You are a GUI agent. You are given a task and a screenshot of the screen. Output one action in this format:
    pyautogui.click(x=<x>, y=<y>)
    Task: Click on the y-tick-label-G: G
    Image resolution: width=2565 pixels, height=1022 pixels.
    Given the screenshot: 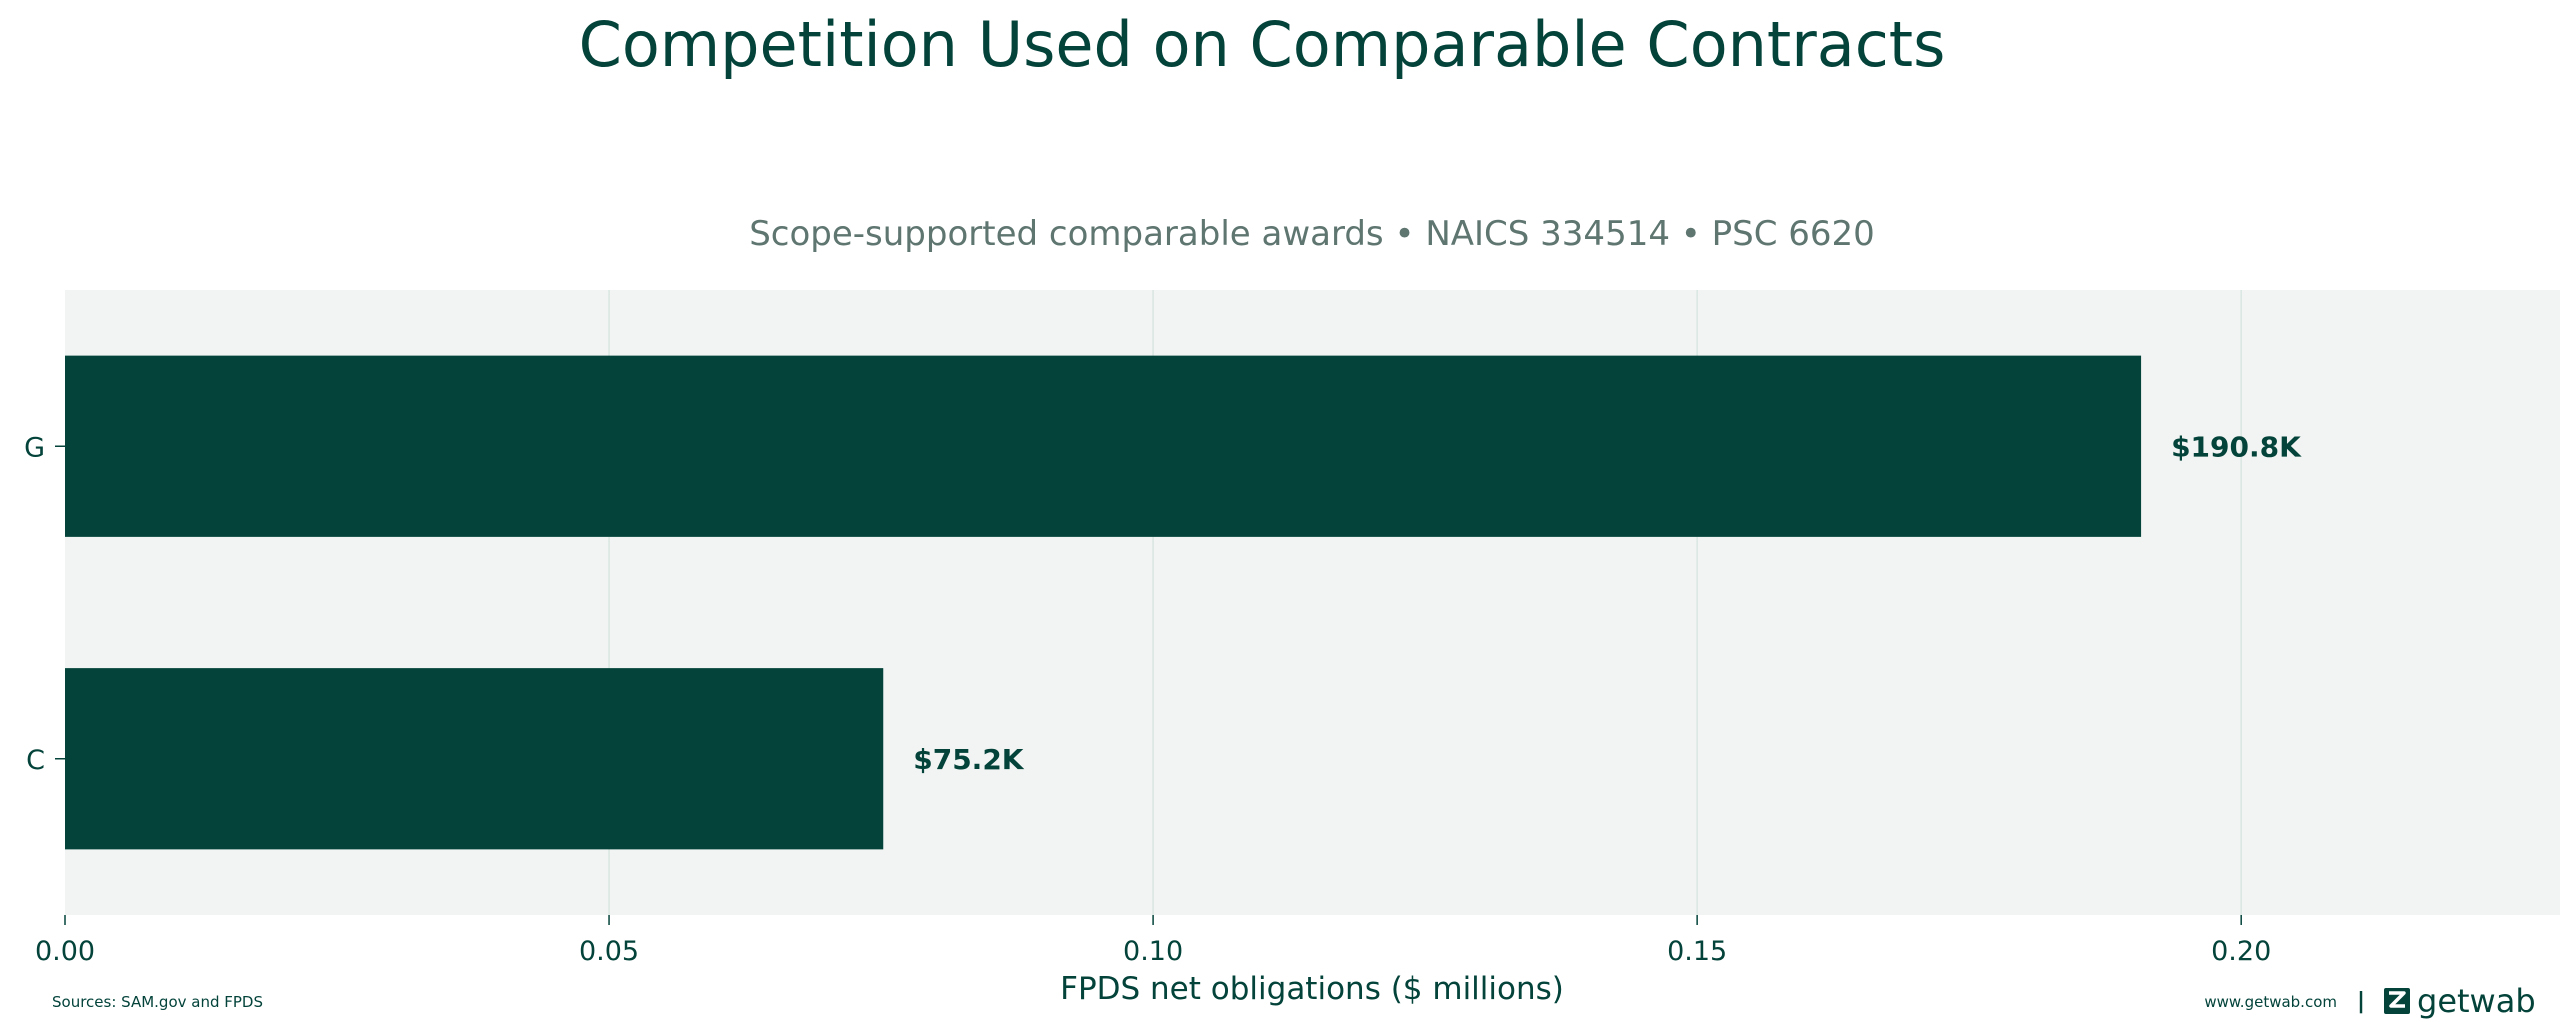 What is the action you would take?
    pyautogui.click(x=34, y=447)
    